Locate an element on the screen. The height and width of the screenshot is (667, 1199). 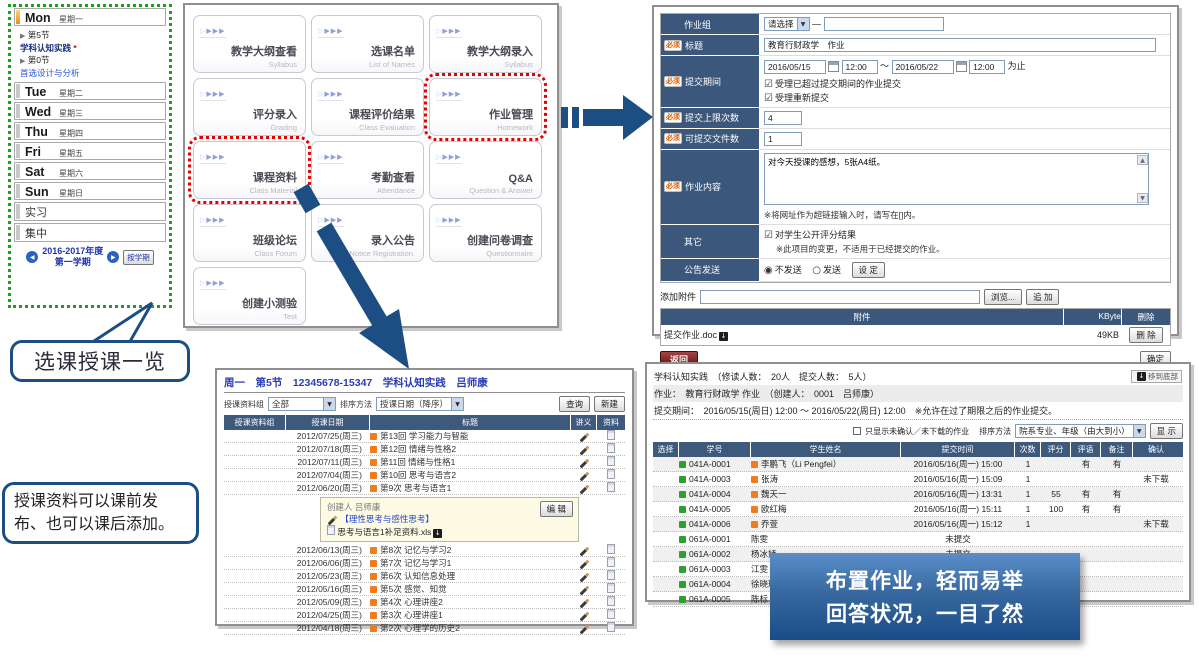
course-link: 首选设计与分析 is located at coordinates (50, 73).